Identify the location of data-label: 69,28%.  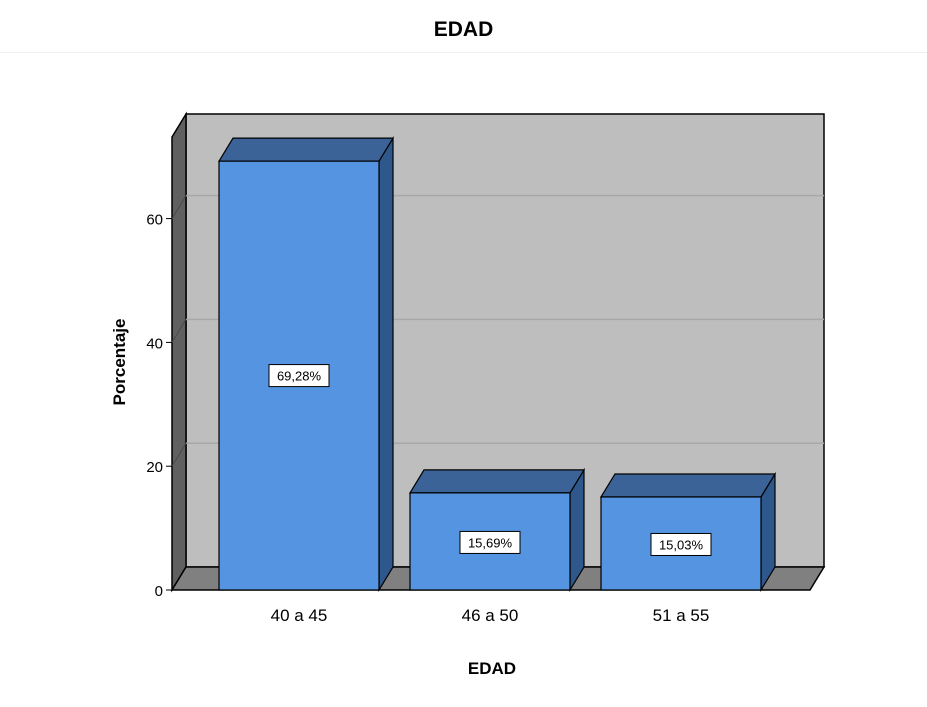
(299, 376).